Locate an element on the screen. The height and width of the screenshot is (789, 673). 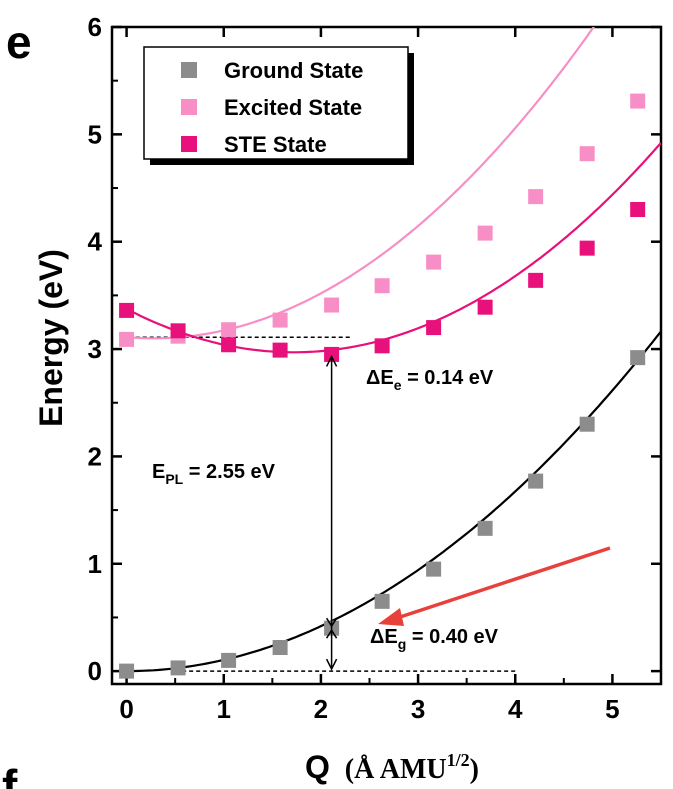
panel-letter-e: e is located at coordinates (19, 42).